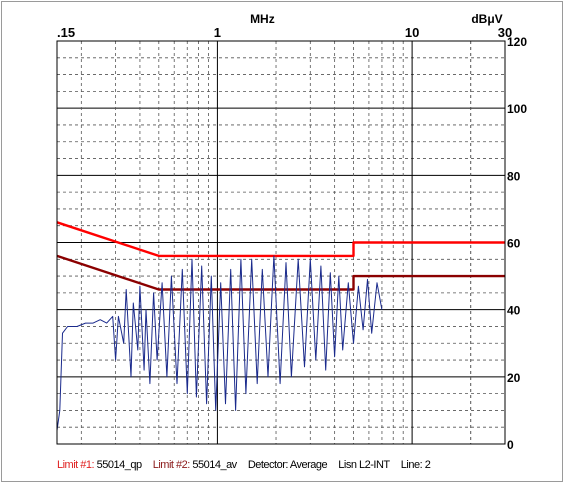 This screenshot has height=484, width=565. I want to click on x-tick-label: 1, so click(217, 32).